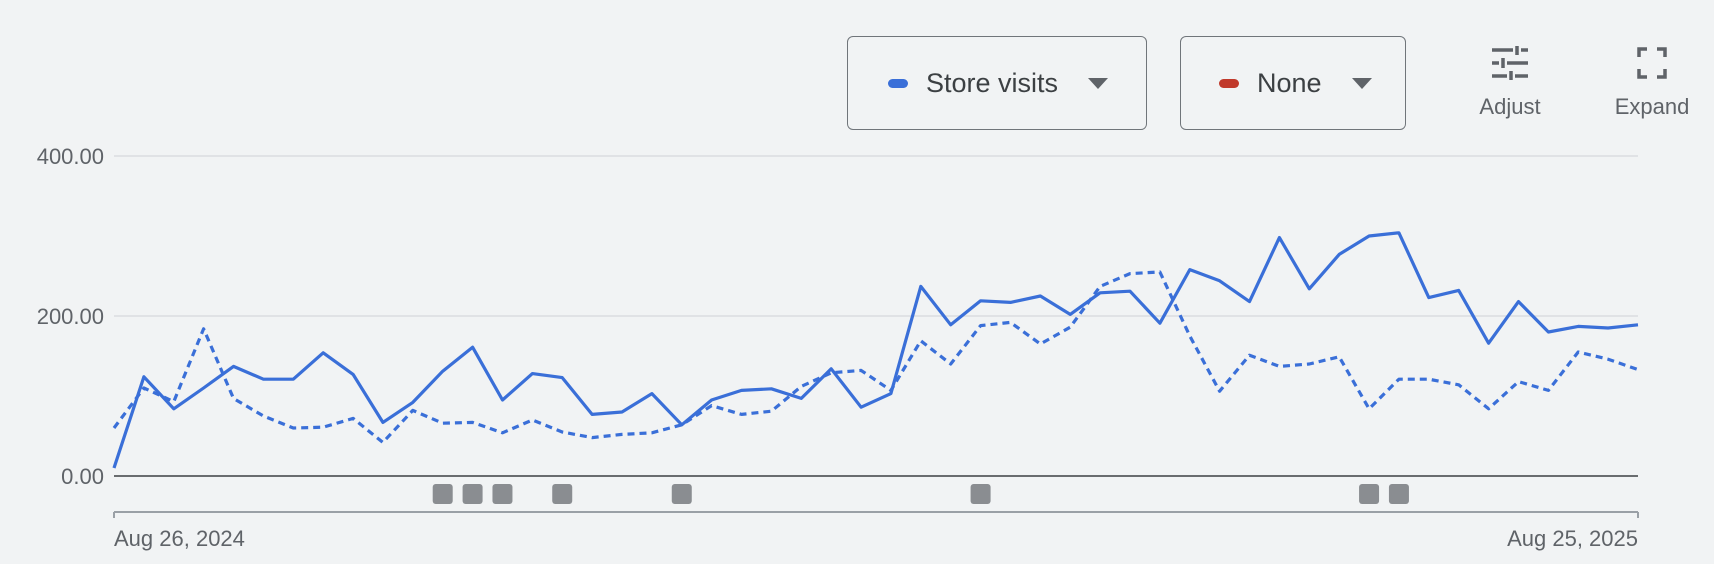 The height and width of the screenshot is (564, 1714). I want to click on fullscreen-icon, so click(1652, 63).